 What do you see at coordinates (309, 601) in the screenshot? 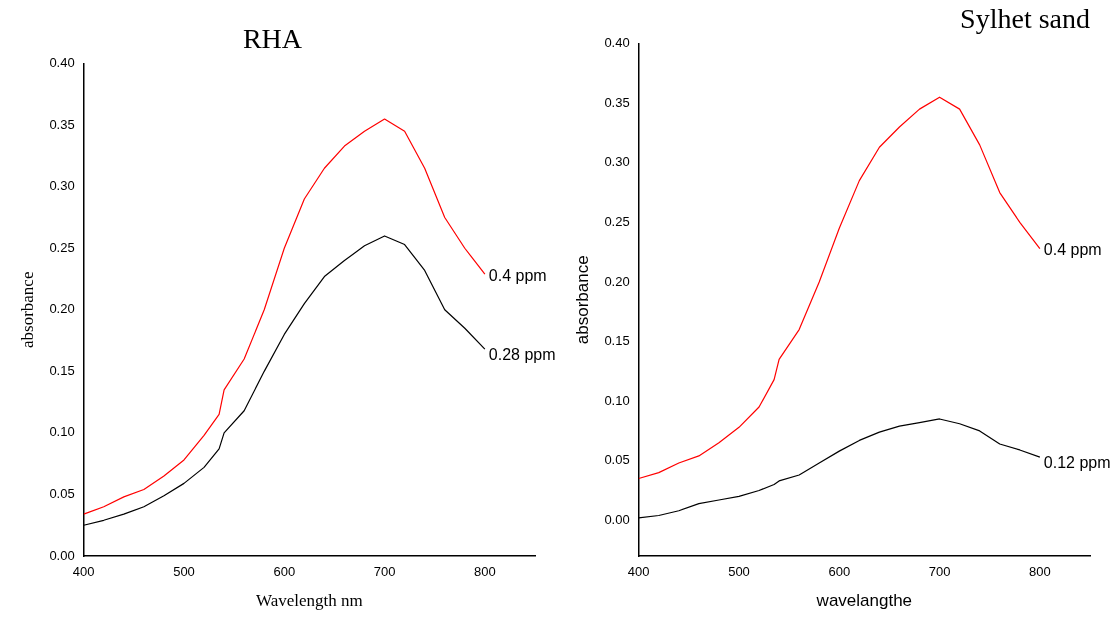
I see `x-axis-title: Wavelength nm` at bounding box center [309, 601].